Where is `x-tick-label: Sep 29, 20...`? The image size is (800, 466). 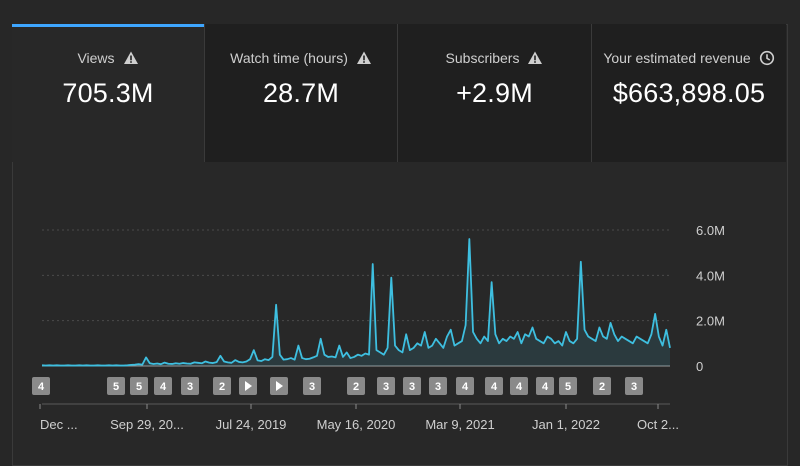
x-tick-label: Sep 29, 20... is located at coordinates (147, 424).